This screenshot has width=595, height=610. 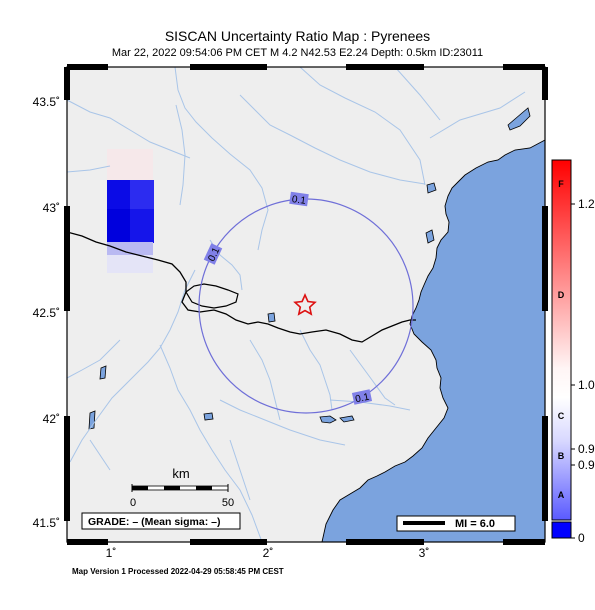 What do you see at coordinates (561, 295) in the screenshot?
I see `svg-text: D` at bounding box center [561, 295].